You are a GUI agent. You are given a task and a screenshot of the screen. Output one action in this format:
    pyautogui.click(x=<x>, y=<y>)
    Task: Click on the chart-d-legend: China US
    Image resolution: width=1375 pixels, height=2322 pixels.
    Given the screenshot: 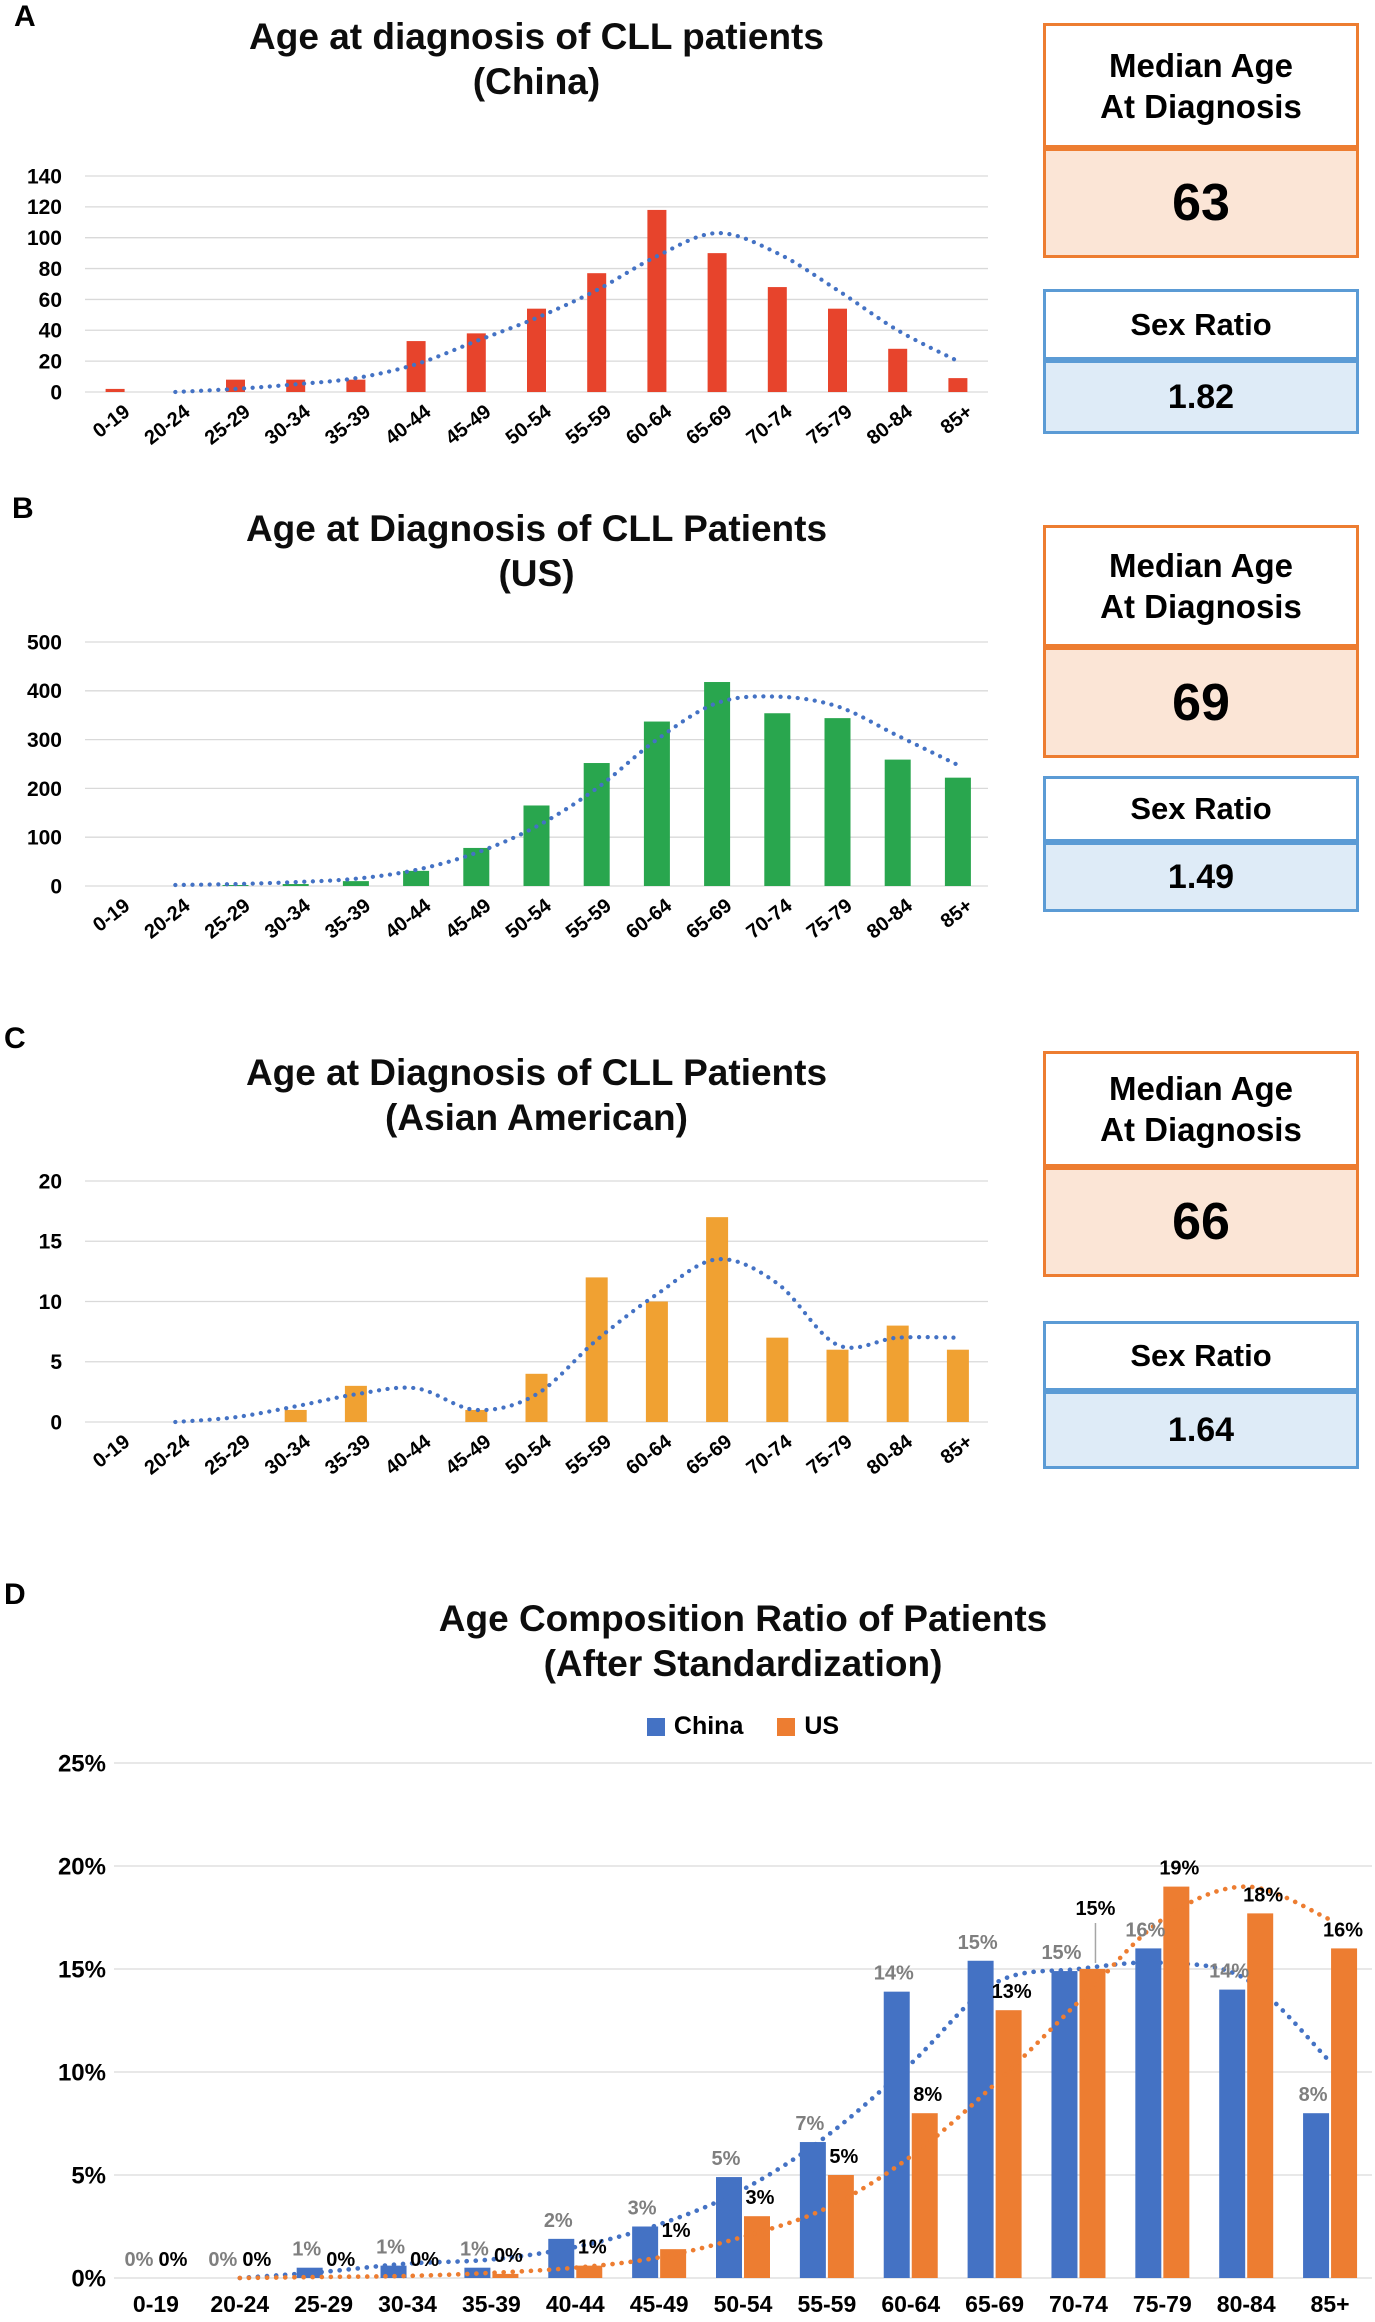 What is the action you would take?
    pyautogui.click(x=743, y=1726)
    